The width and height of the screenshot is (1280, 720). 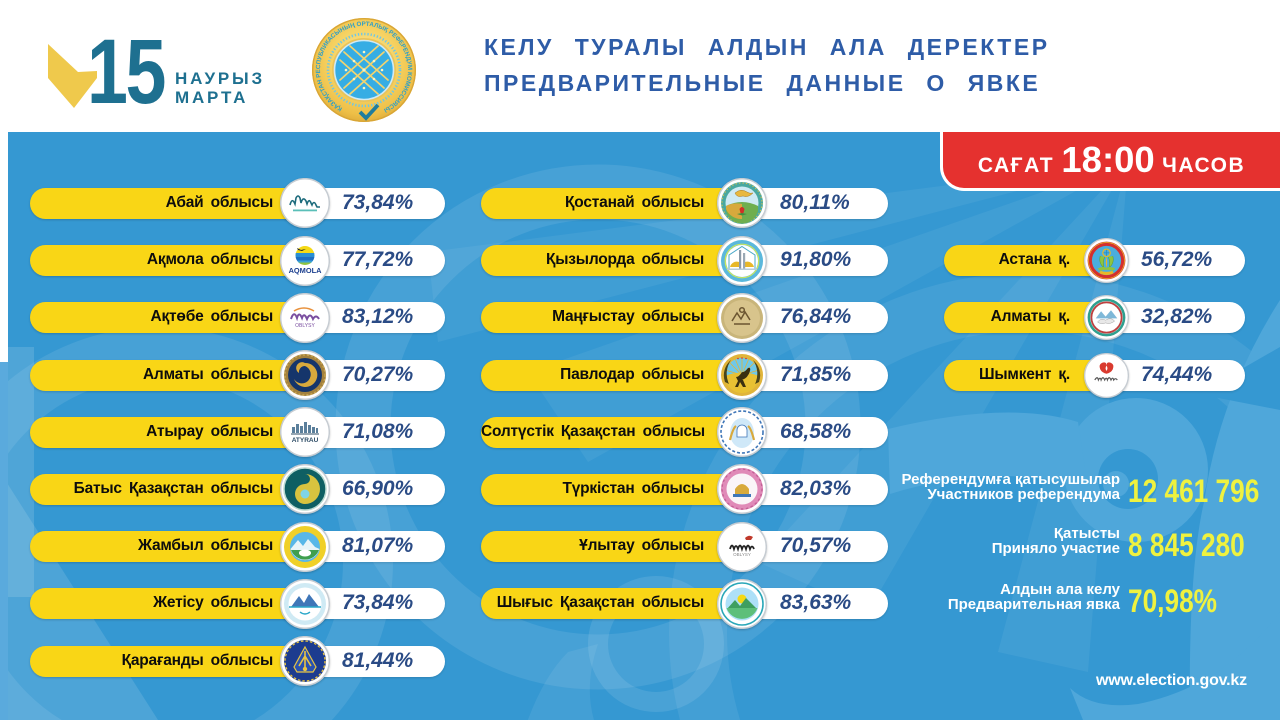 What do you see at coordinates (305, 270) in the screenshot?
I see `svg-text: AQMOLA` at bounding box center [305, 270].